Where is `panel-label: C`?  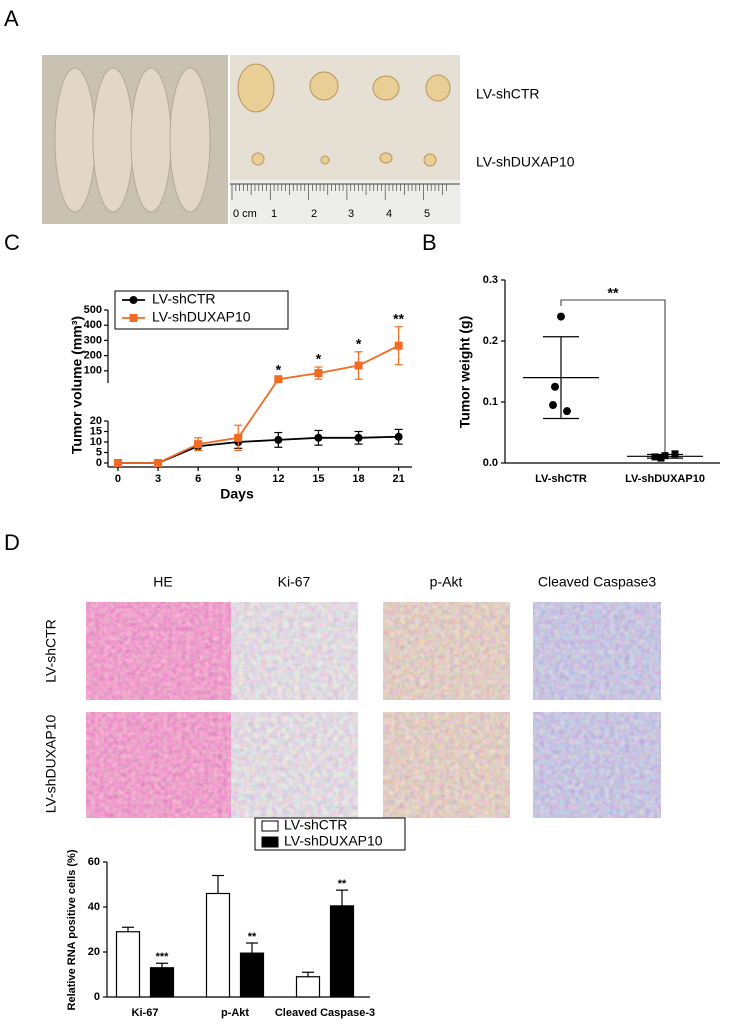 panel-label: C is located at coordinates (12, 242).